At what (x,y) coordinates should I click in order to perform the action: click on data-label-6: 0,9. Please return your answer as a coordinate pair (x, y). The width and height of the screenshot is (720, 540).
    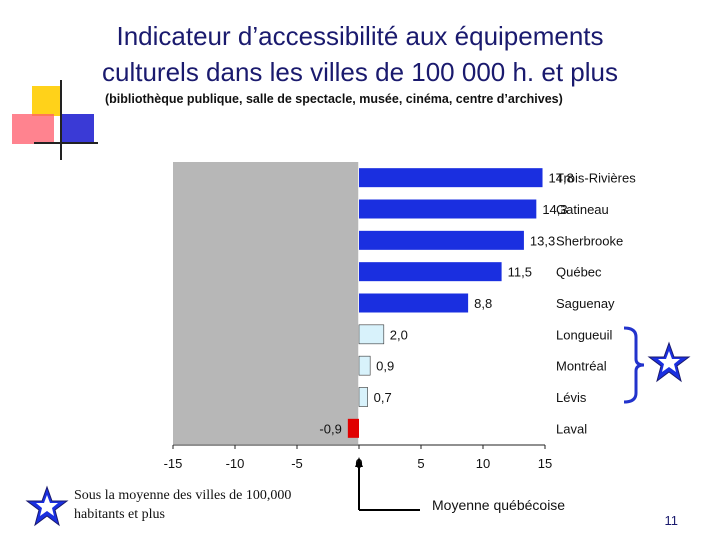
    Looking at the image, I should click on (385, 366).